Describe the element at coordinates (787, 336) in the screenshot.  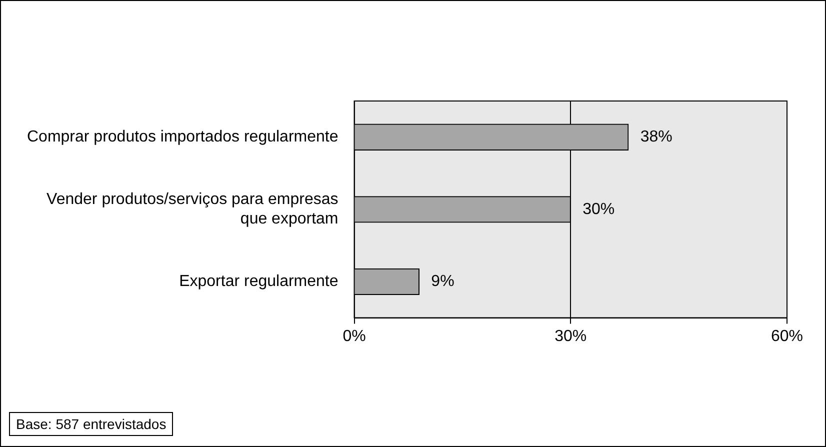
I see `x-tick-label: 60%` at that location.